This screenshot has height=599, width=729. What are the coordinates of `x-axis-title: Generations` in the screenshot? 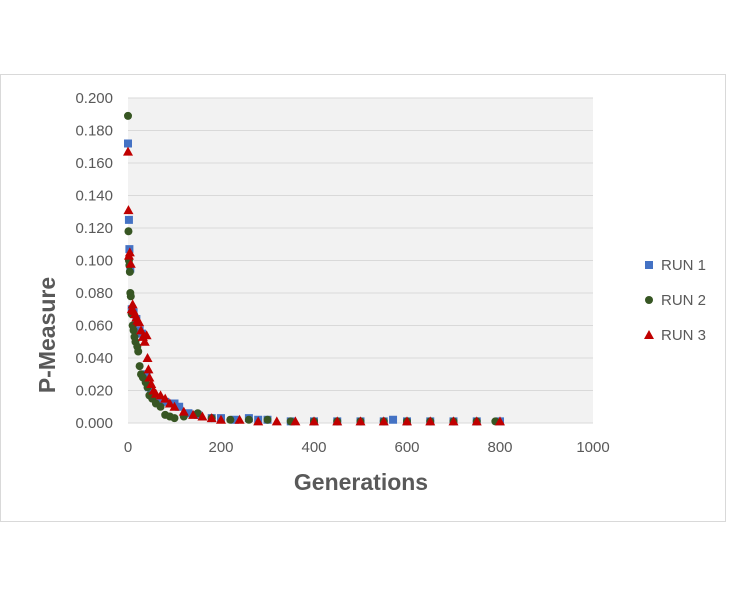 It's located at (361, 482).